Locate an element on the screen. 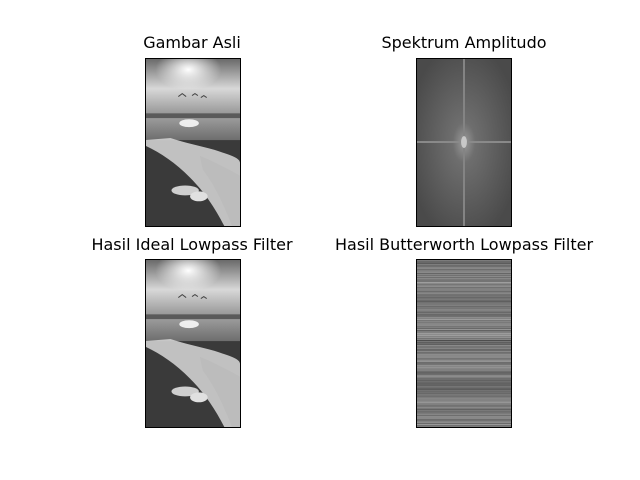  panel-title-spectrum: Spektrum Amplitudo is located at coordinates (464, 42).